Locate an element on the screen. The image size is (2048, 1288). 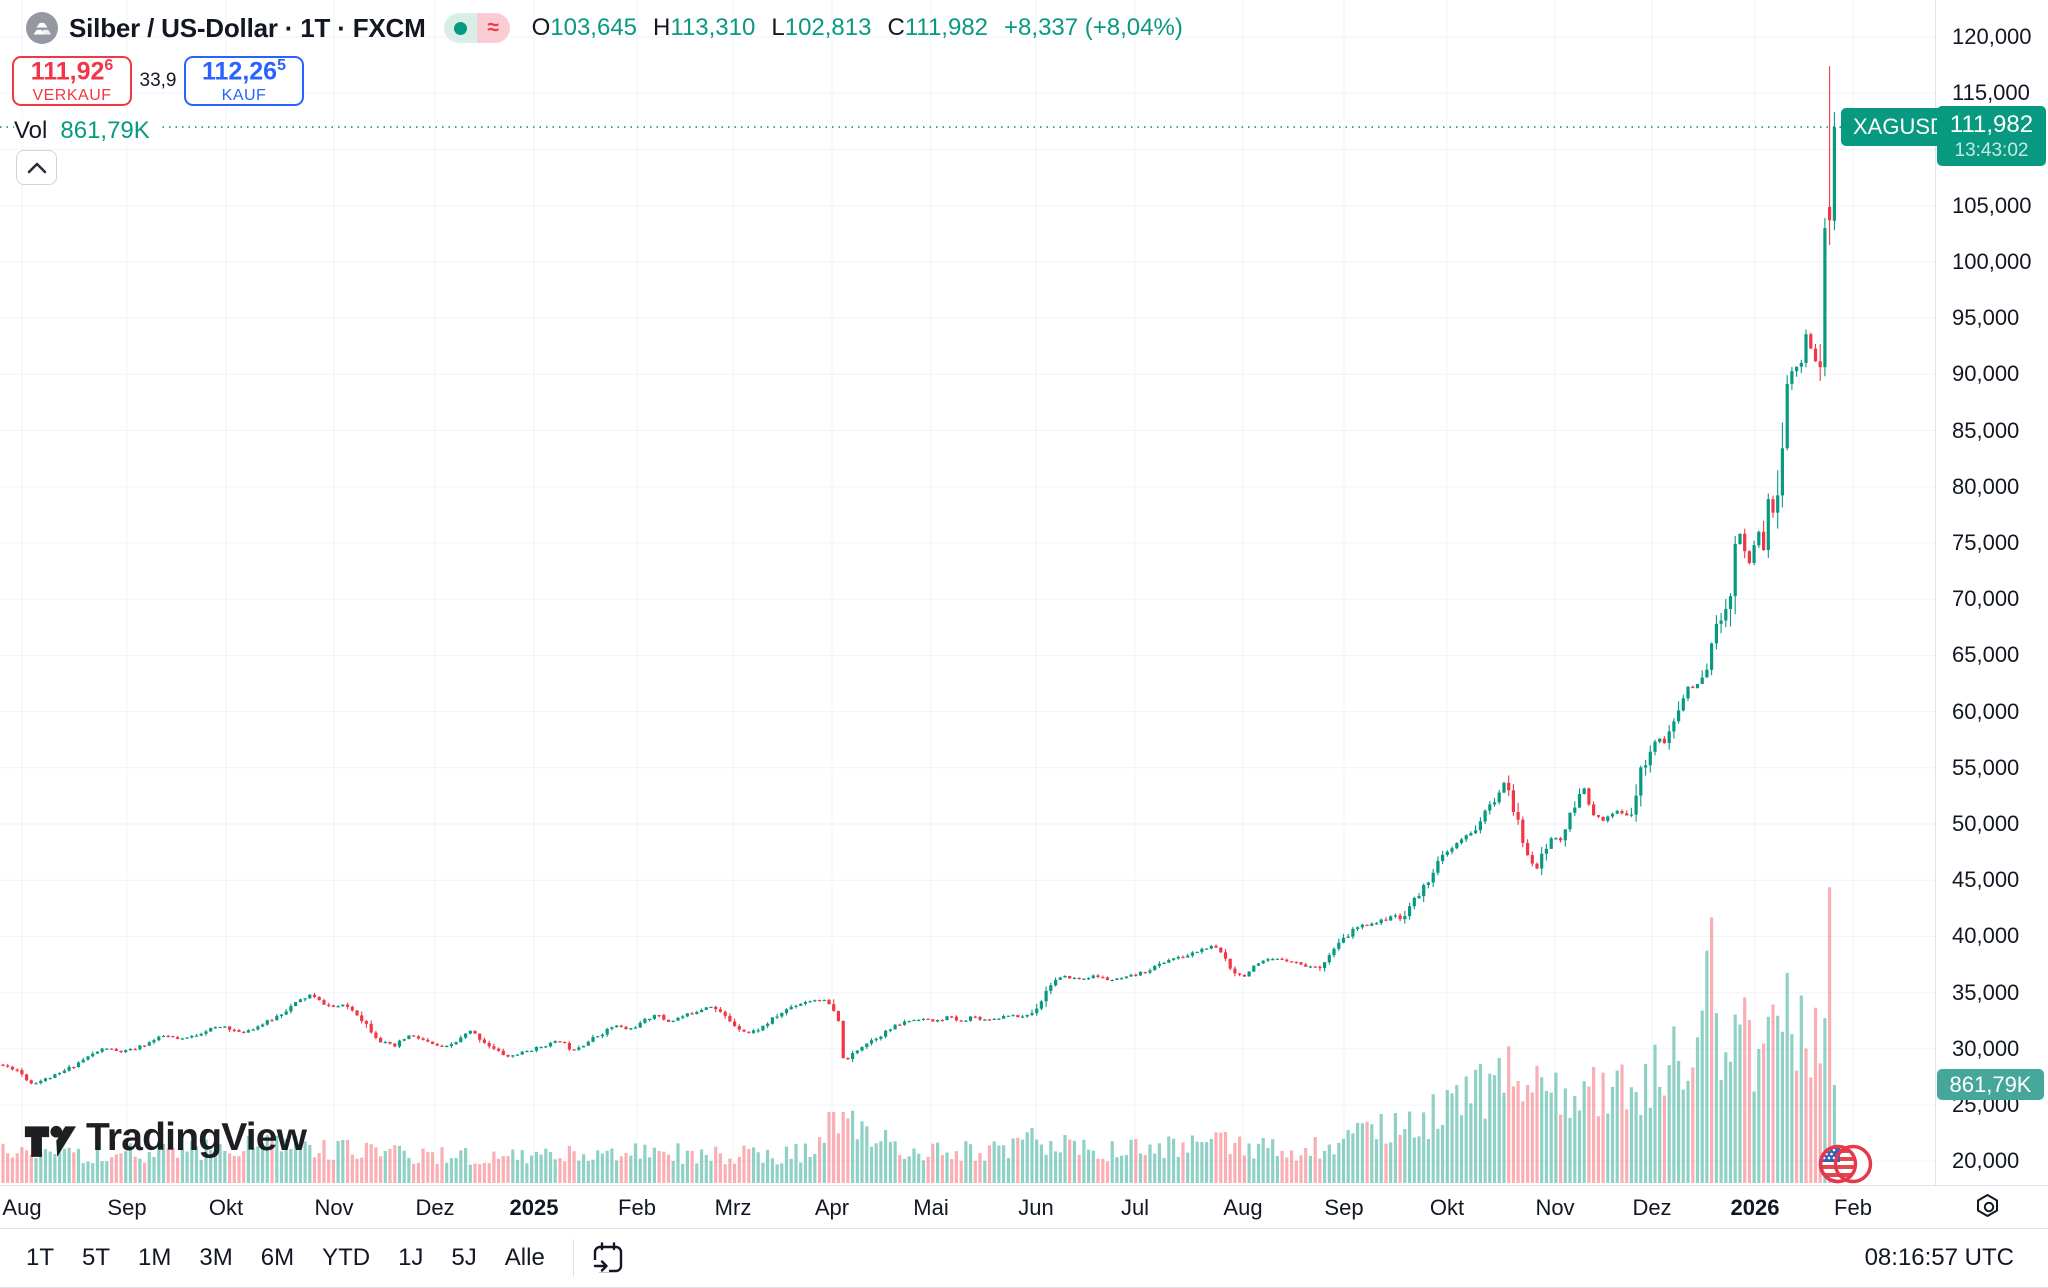
market-status-pill: ≈ is located at coordinates (476, 28).